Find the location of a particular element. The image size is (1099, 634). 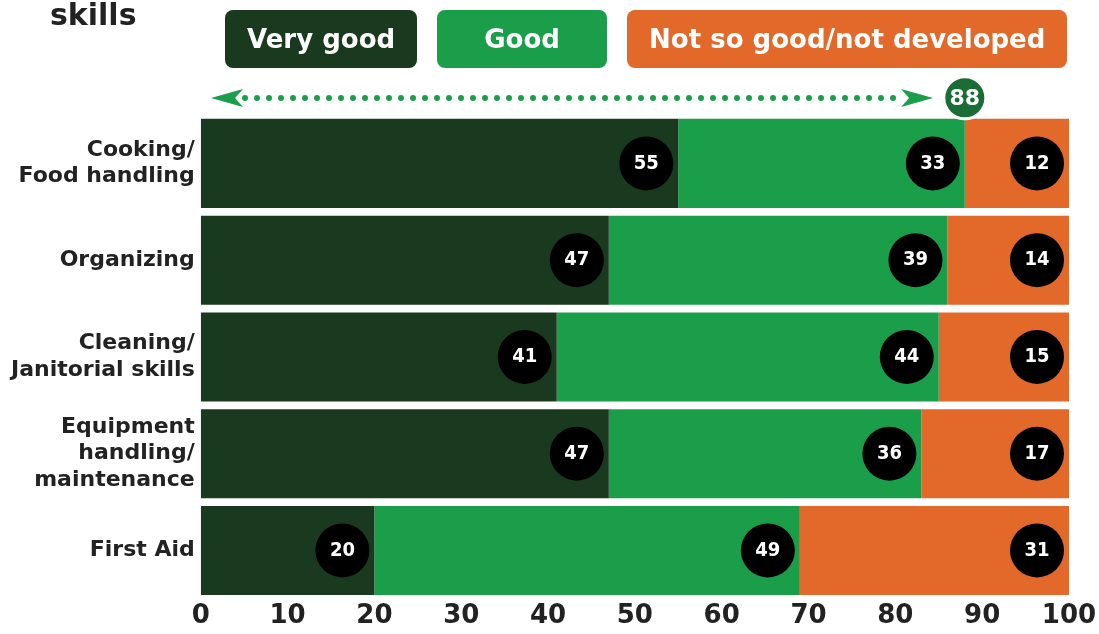

data-label: 12 is located at coordinates (1037, 161).